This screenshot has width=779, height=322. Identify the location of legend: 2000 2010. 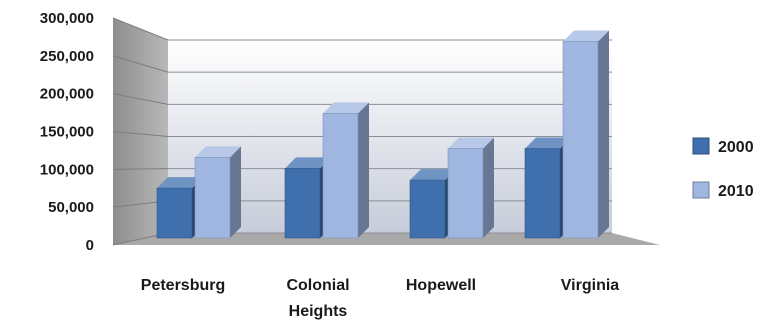
(723, 168).